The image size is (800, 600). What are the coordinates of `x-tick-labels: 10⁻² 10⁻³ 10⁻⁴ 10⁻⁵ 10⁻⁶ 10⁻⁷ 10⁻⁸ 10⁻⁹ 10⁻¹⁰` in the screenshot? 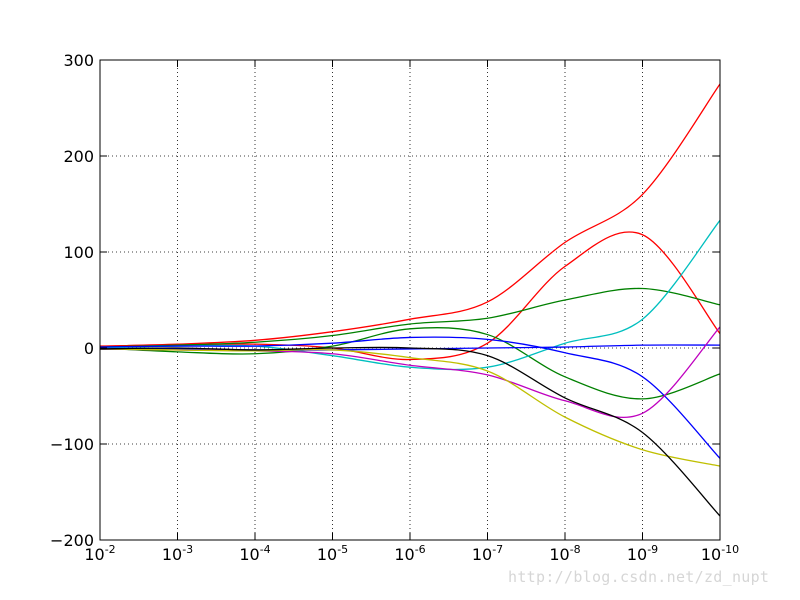 It's located at (411, 553).